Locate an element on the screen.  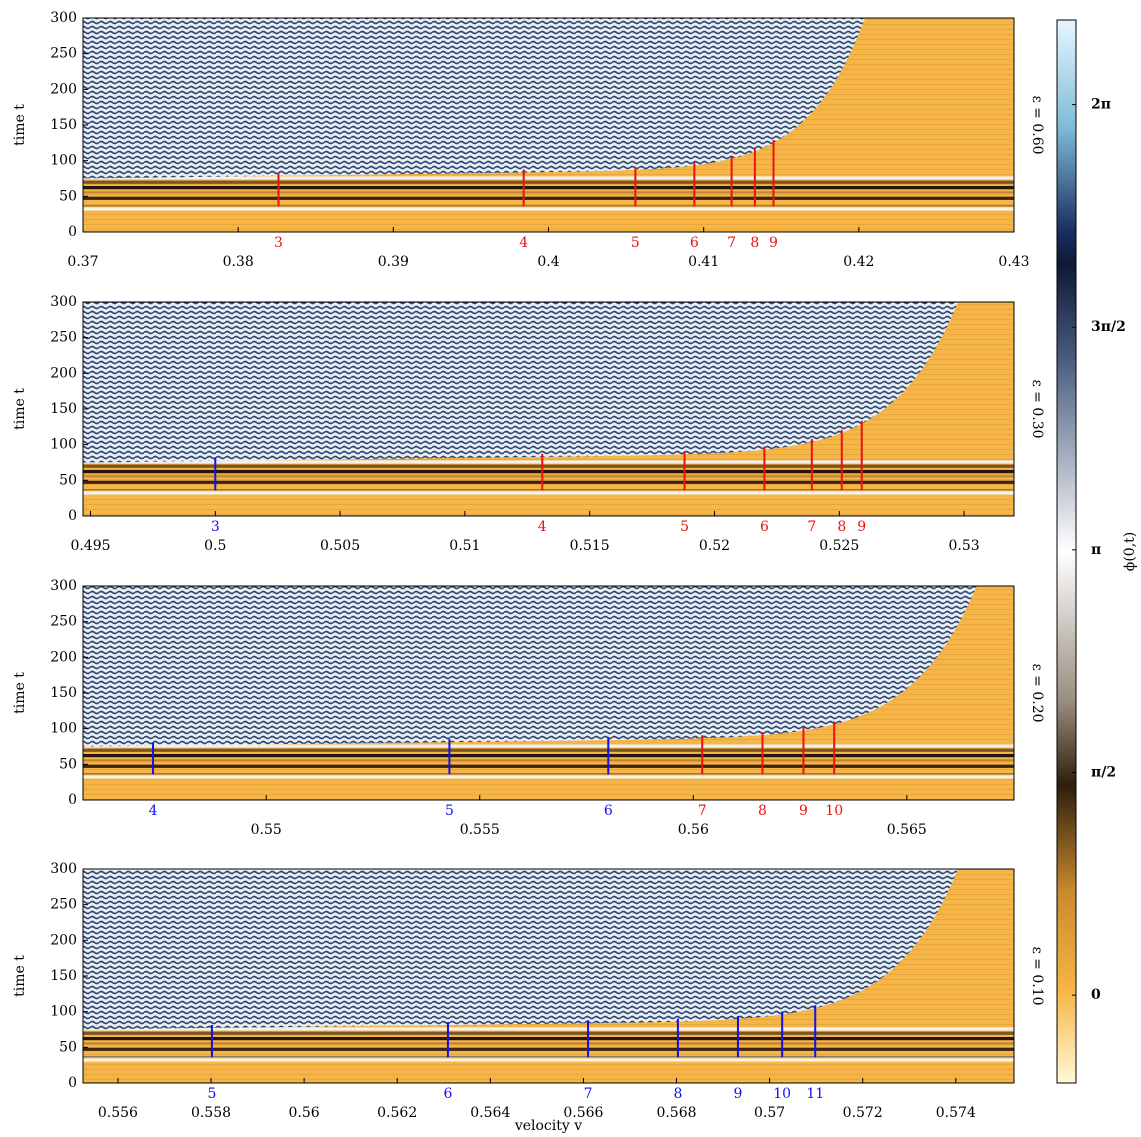
x-tick-label: 0.38 is located at coordinates (238, 262).